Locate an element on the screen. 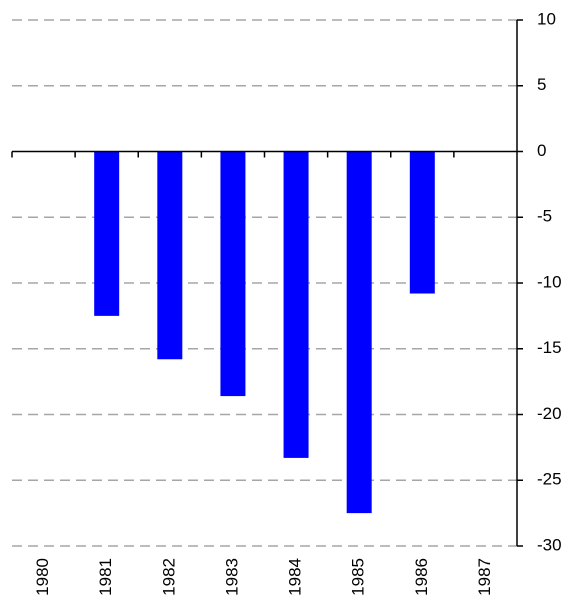 This screenshot has width=584, height=614. y-tick-label: -25 is located at coordinates (549, 479).